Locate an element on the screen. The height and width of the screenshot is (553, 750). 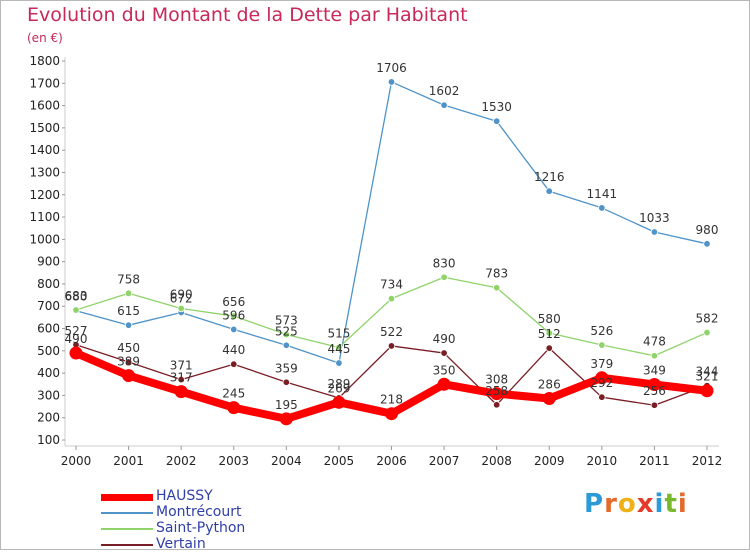
y-tick-label: 600 is located at coordinates (48, 329).